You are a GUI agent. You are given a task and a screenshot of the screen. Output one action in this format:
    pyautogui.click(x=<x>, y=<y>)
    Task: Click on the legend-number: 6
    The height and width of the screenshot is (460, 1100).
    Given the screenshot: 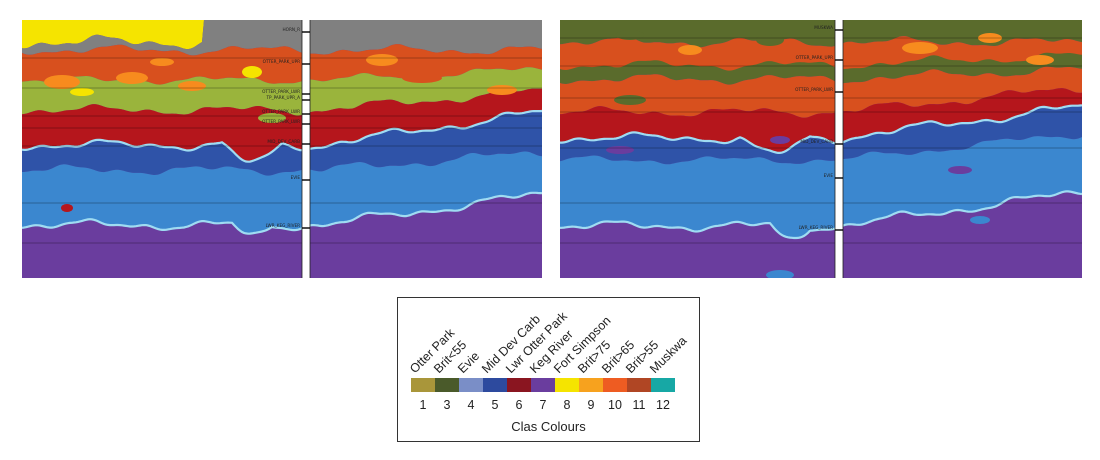 What is the action you would take?
    pyautogui.click(x=519, y=405)
    